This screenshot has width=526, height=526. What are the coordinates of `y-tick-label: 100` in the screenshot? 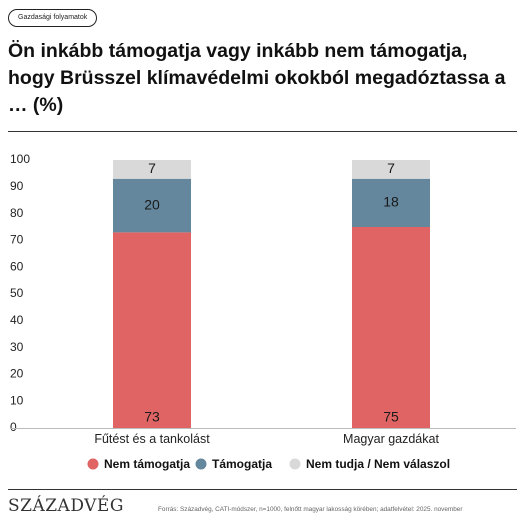 It's located at (20, 159).